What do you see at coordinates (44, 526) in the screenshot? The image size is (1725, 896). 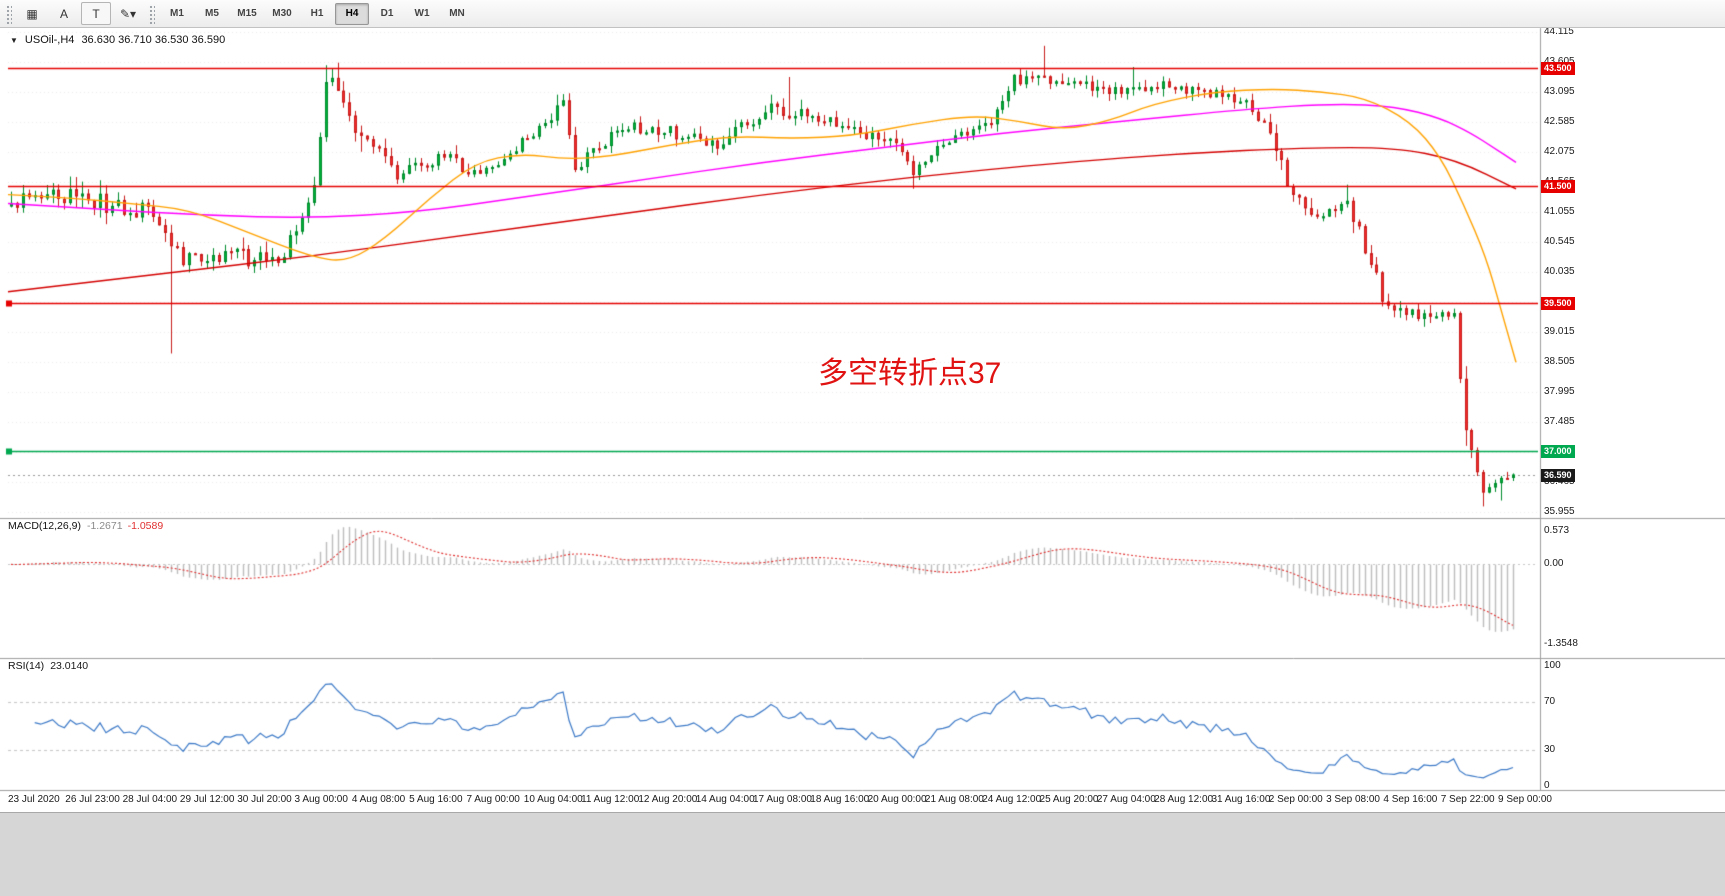 I see `macd-indicator-name: MACD(12,26,9)` at bounding box center [44, 526].